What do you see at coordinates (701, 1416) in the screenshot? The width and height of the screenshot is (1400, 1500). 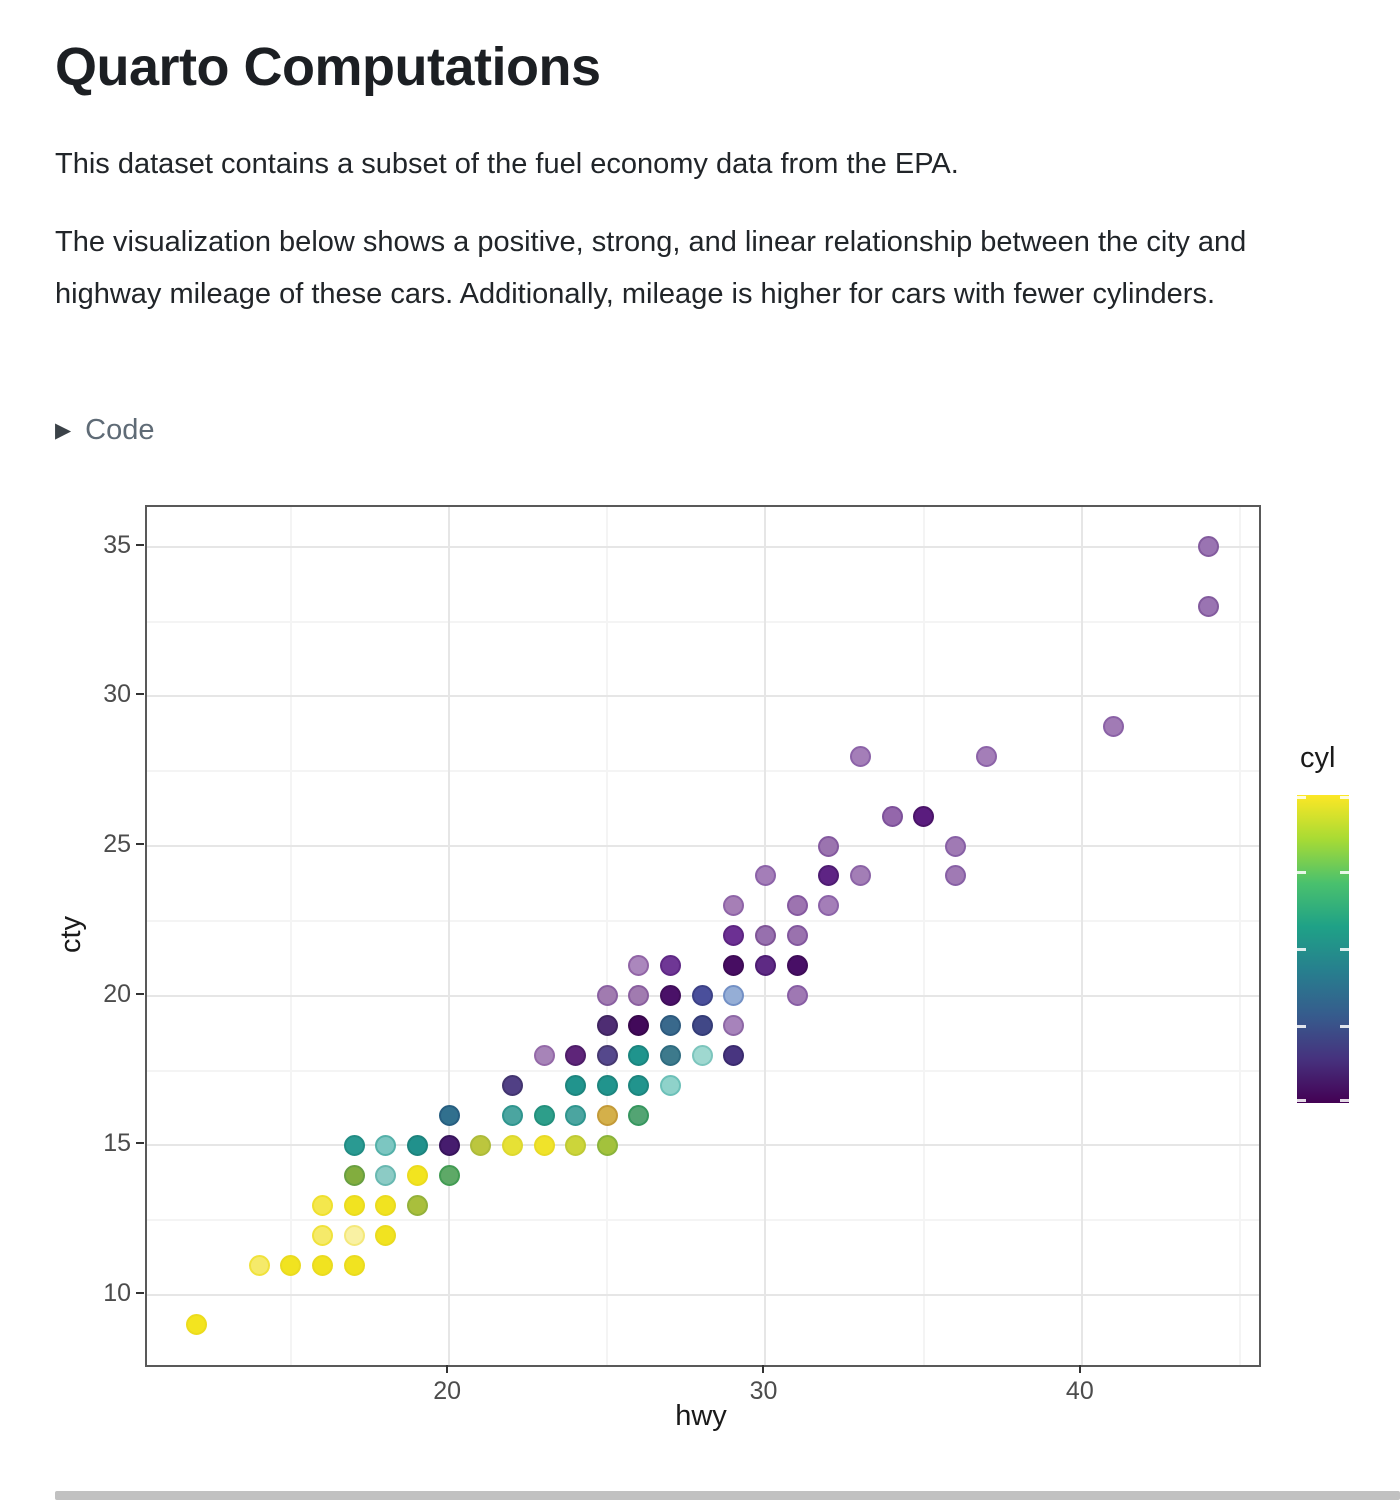 I see `x-axis-title: hwy` at bounding box center [701, 1416].